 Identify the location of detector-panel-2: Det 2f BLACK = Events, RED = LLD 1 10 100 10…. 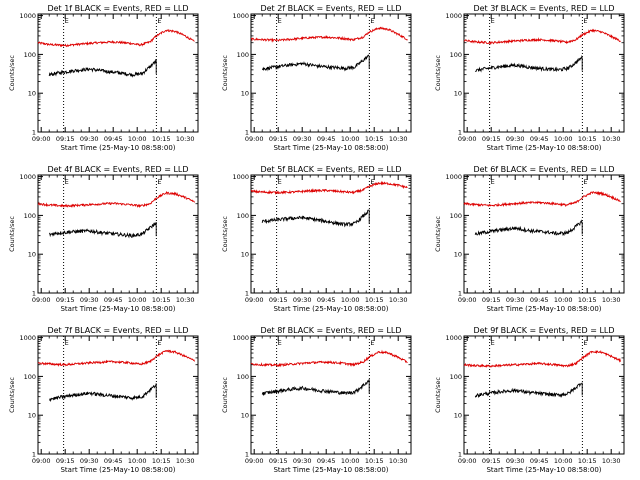
(316, 78).